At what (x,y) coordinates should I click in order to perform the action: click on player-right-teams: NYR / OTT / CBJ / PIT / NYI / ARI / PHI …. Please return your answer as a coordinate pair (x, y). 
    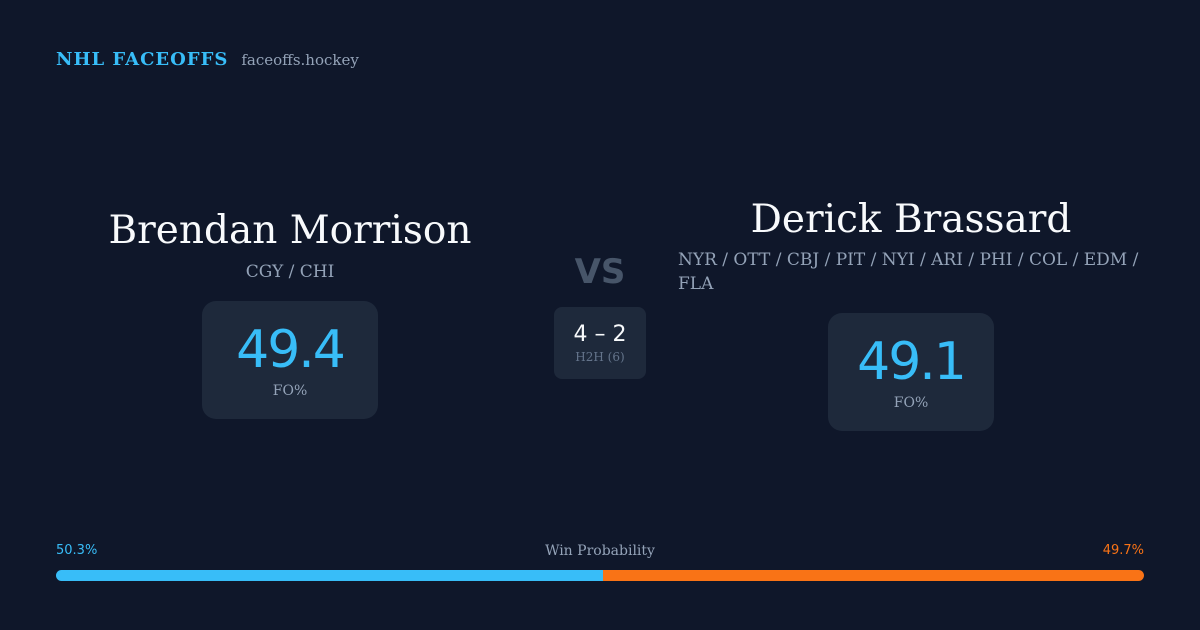
    Looking at the image, I should click on (908, 272).